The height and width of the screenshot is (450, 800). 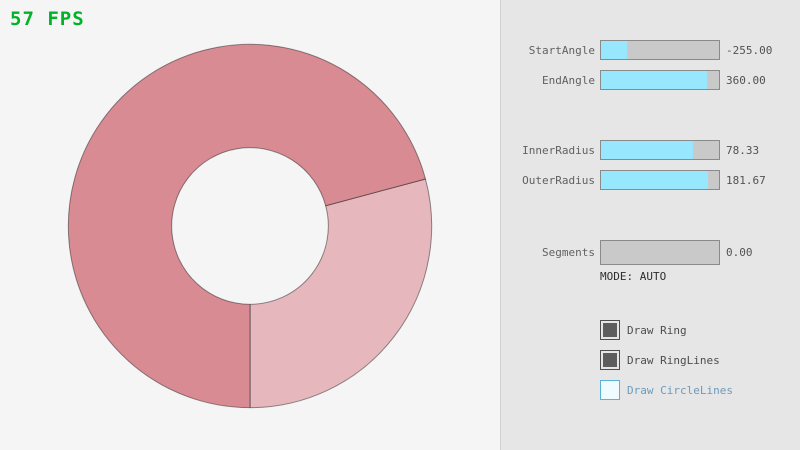 What do you see at coordinates (400, 80) in the screenshot?
I see `endangle-row: EndAngle 360.00` at bounding box center [400, 80].